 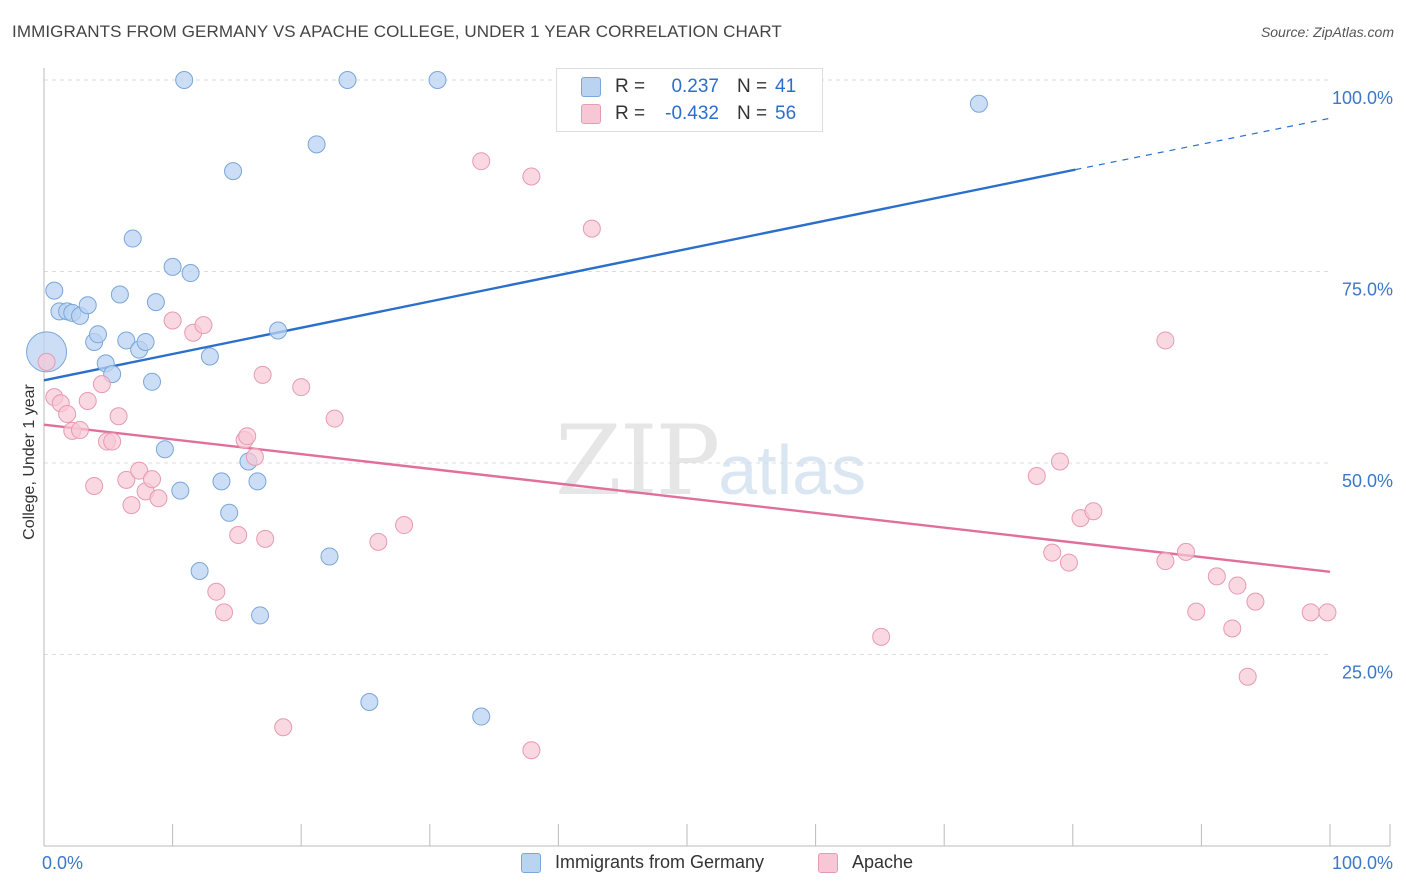 What do you see at coordinates (692, 113) in the screenshot?
I see `r-value-apache: -0.432` at bounding box center [692, 113].